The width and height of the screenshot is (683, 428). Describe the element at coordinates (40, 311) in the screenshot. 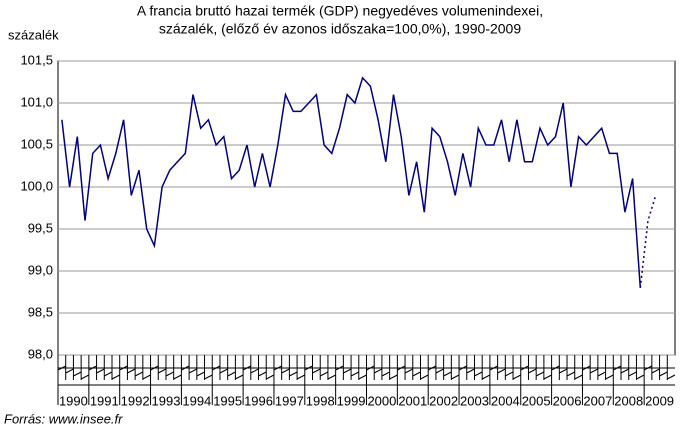

I see `y-tick-label: 98,5` at that location.